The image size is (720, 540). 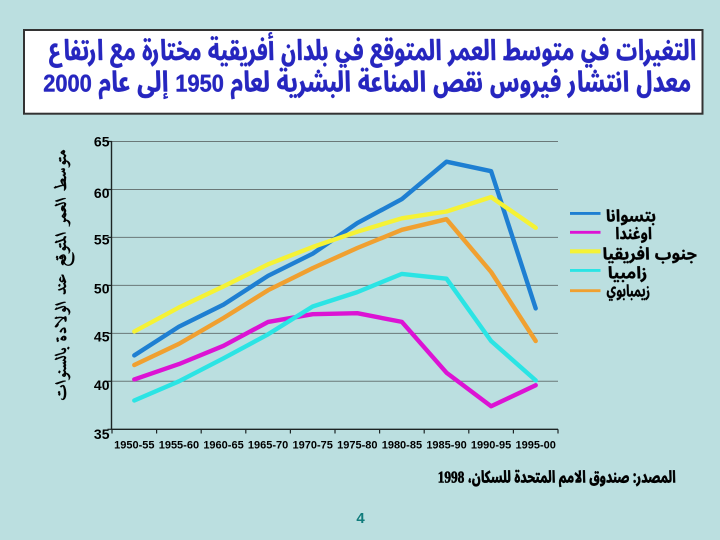 What do you see at coordinates (536, 446) in the screenshot?
I see `svg-text: 1995-00` at bounding box center [536, 446].